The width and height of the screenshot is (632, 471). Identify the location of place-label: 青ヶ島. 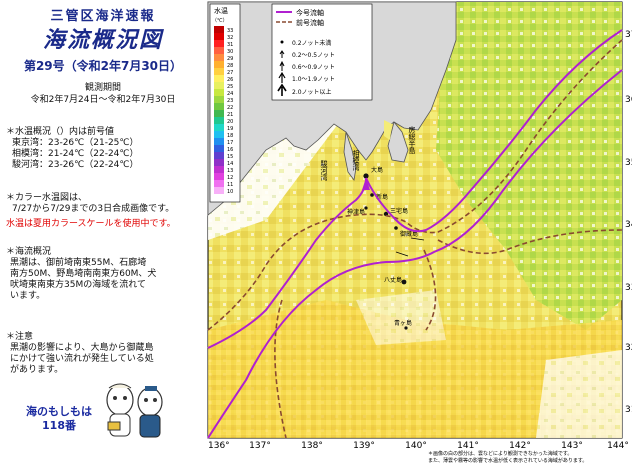
(403, 323).